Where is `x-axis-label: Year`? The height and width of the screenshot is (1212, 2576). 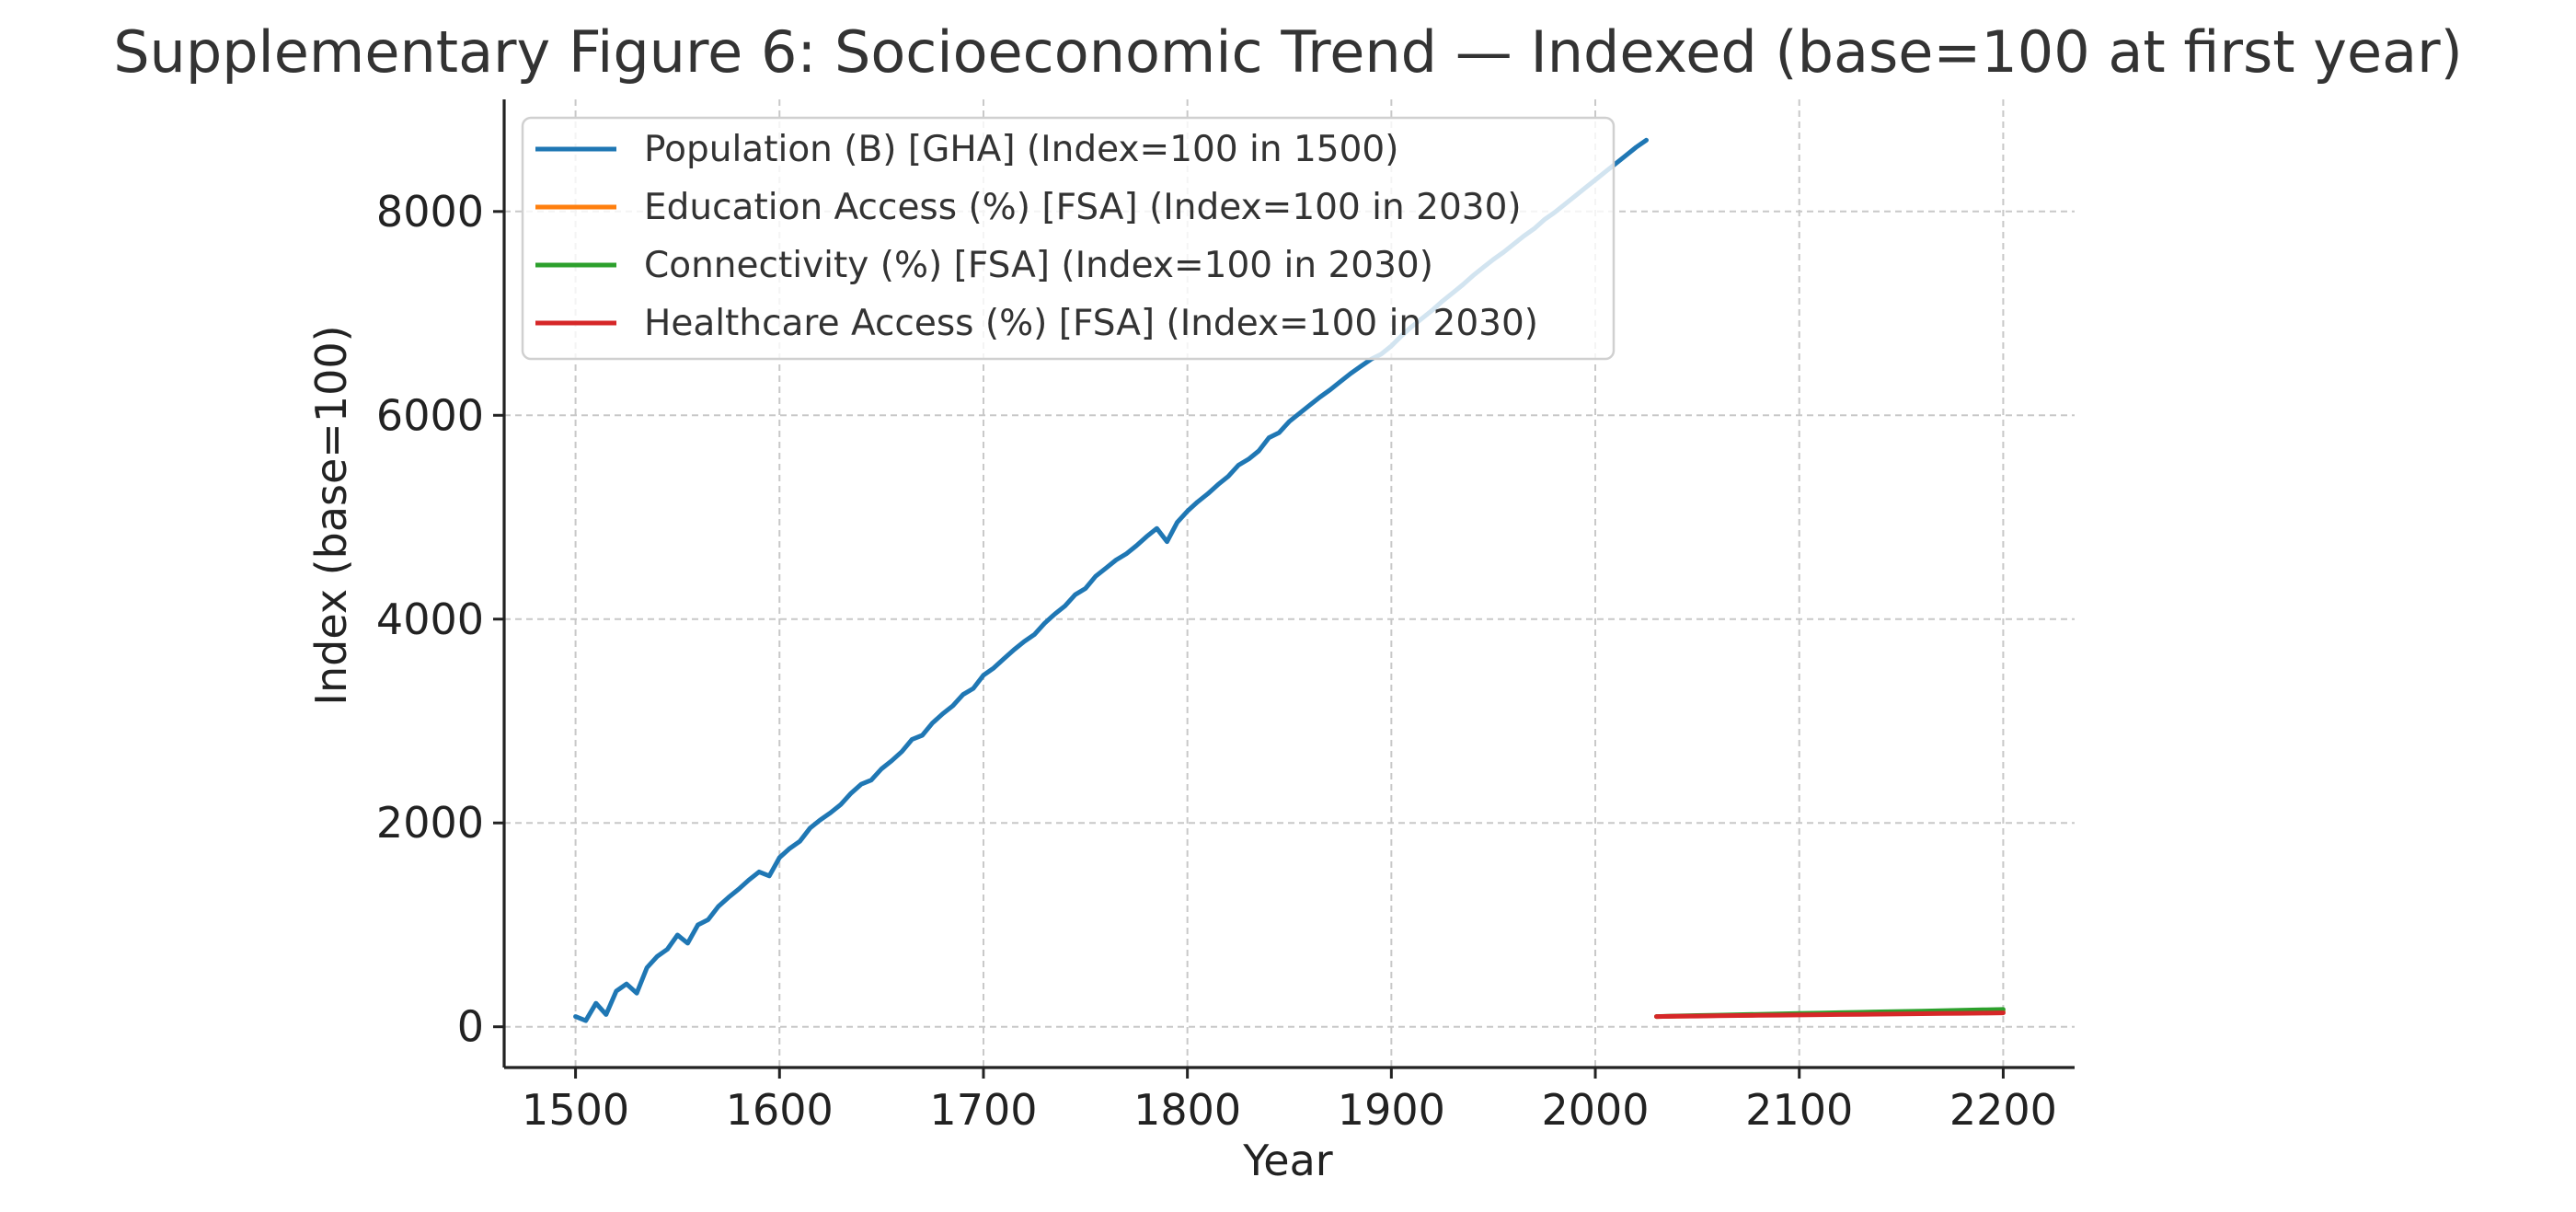
x-axis-label: Year is located at coordinates (1287, 1160).